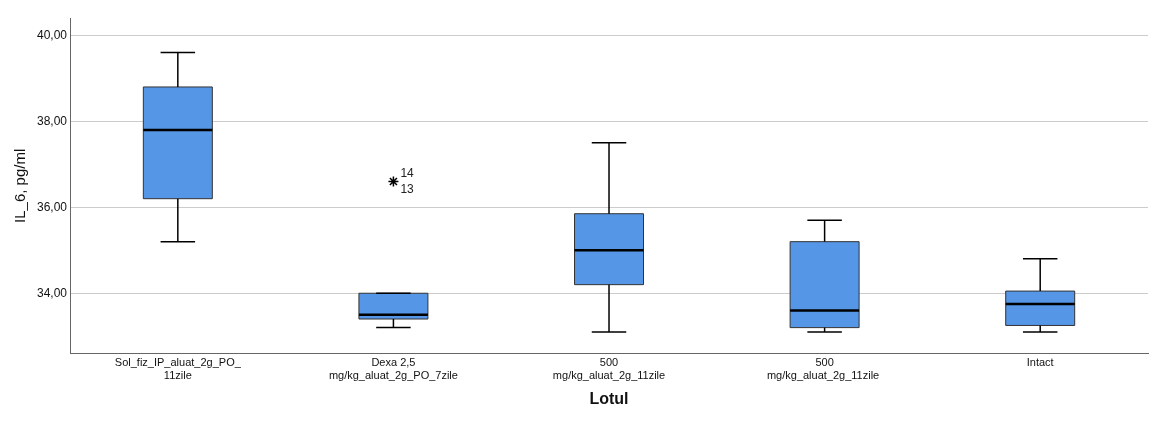  Describe the element at coordinates (52, 34) in the screenshot. I see `y-tick-label: 40,00` at that location.